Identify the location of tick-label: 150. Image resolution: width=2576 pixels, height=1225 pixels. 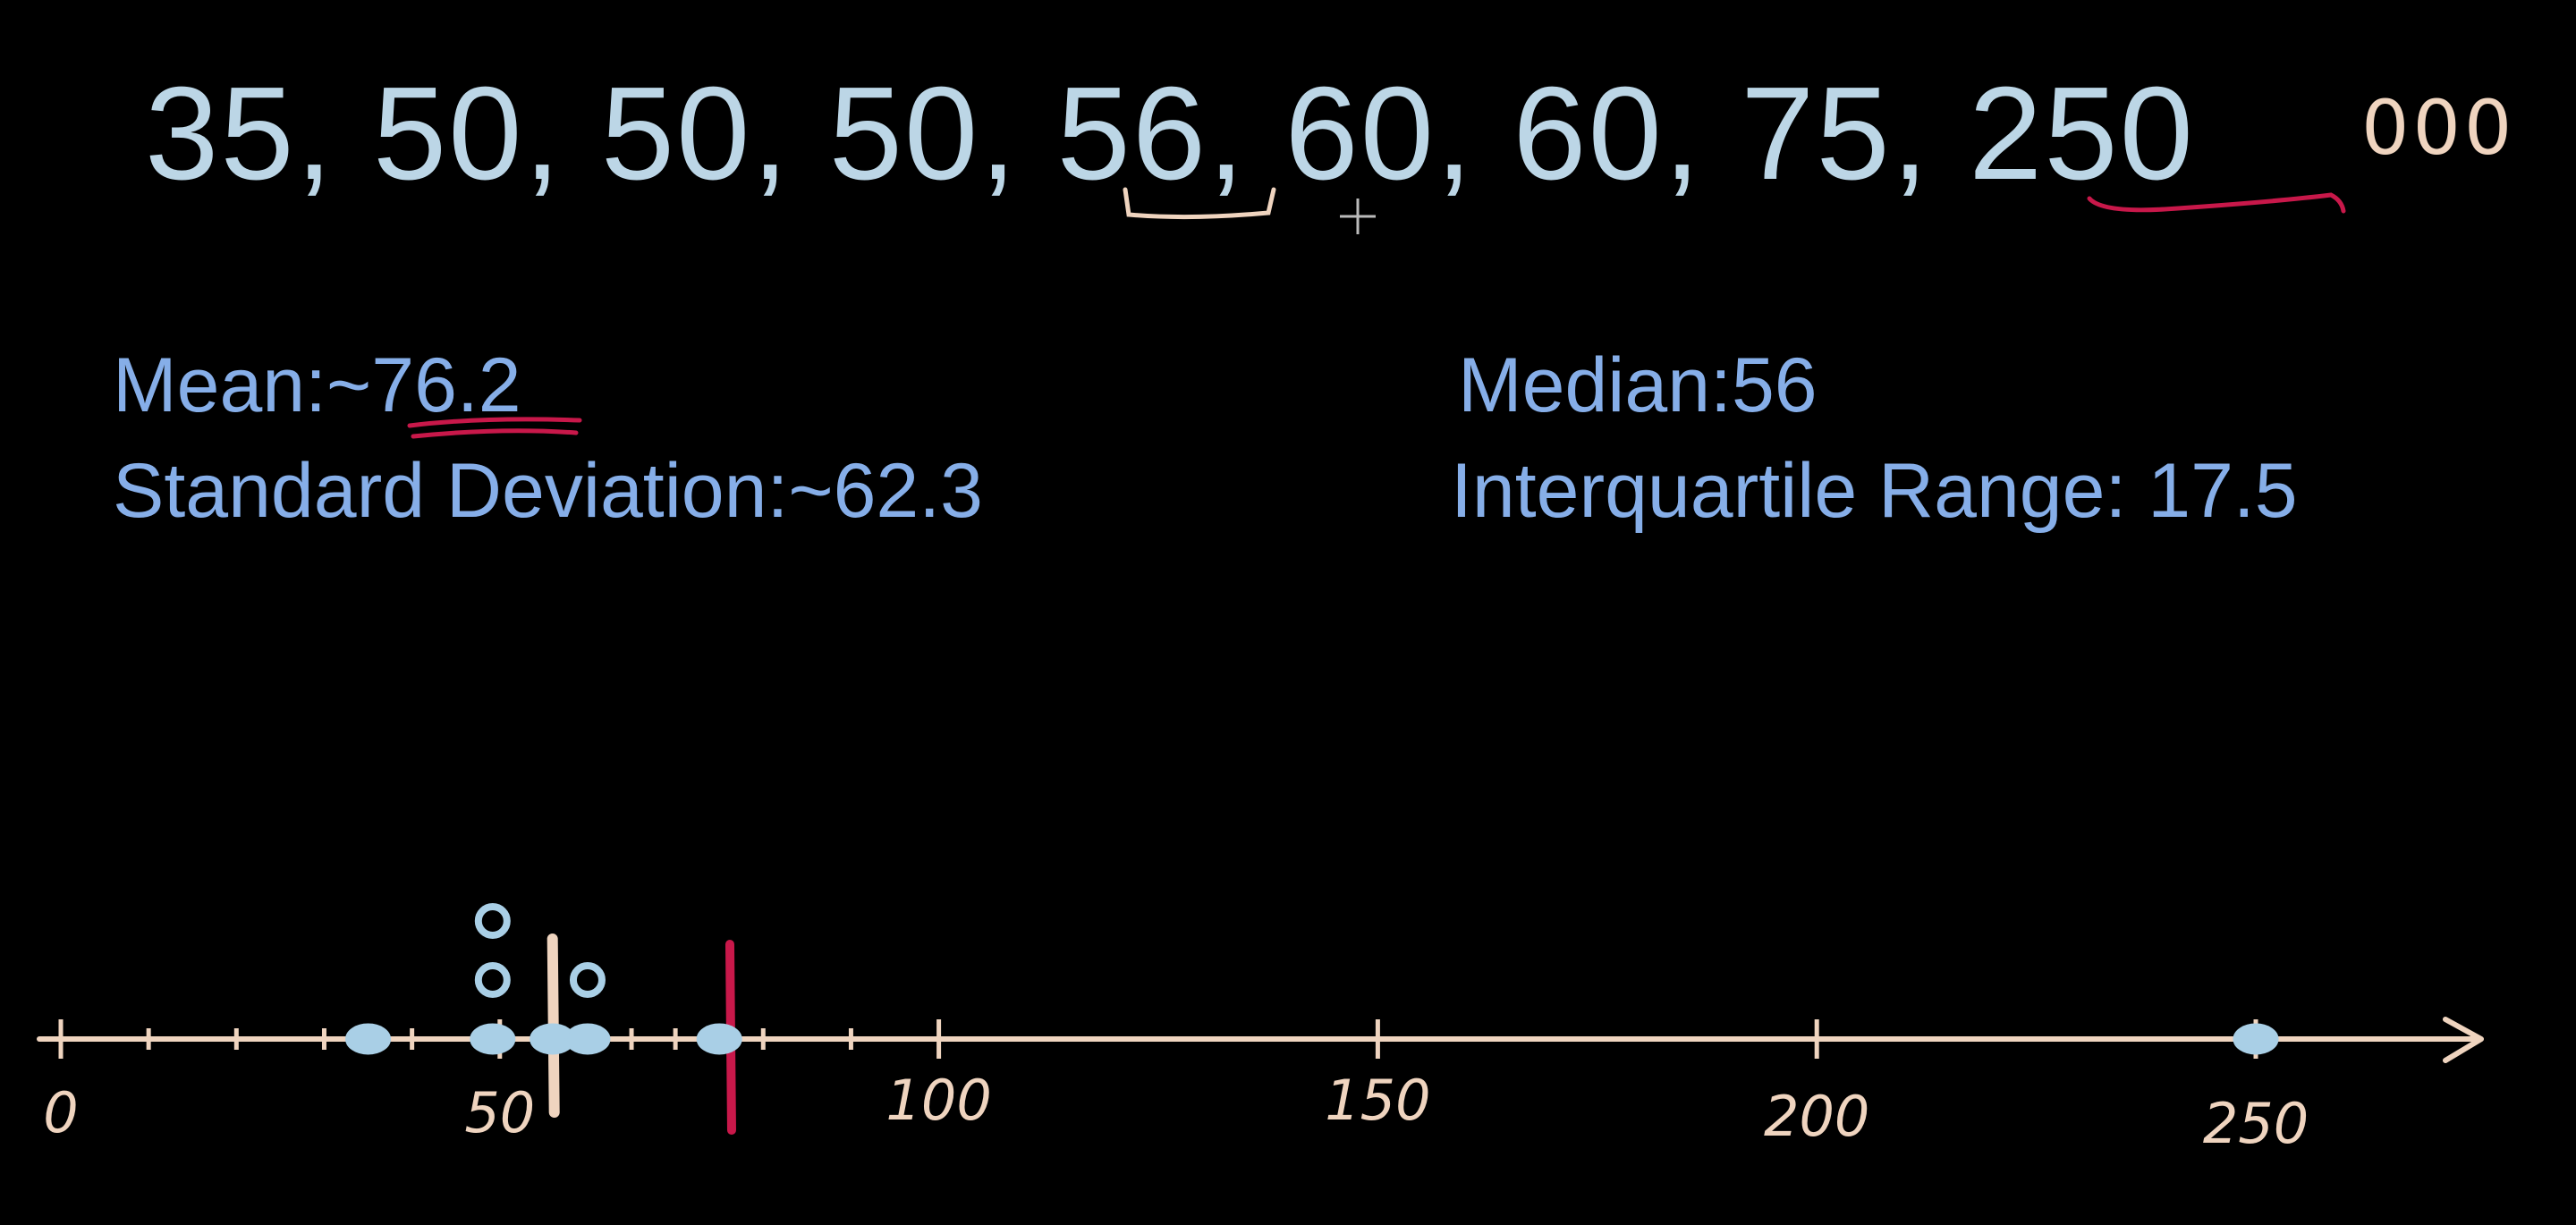
(1377, 1100).